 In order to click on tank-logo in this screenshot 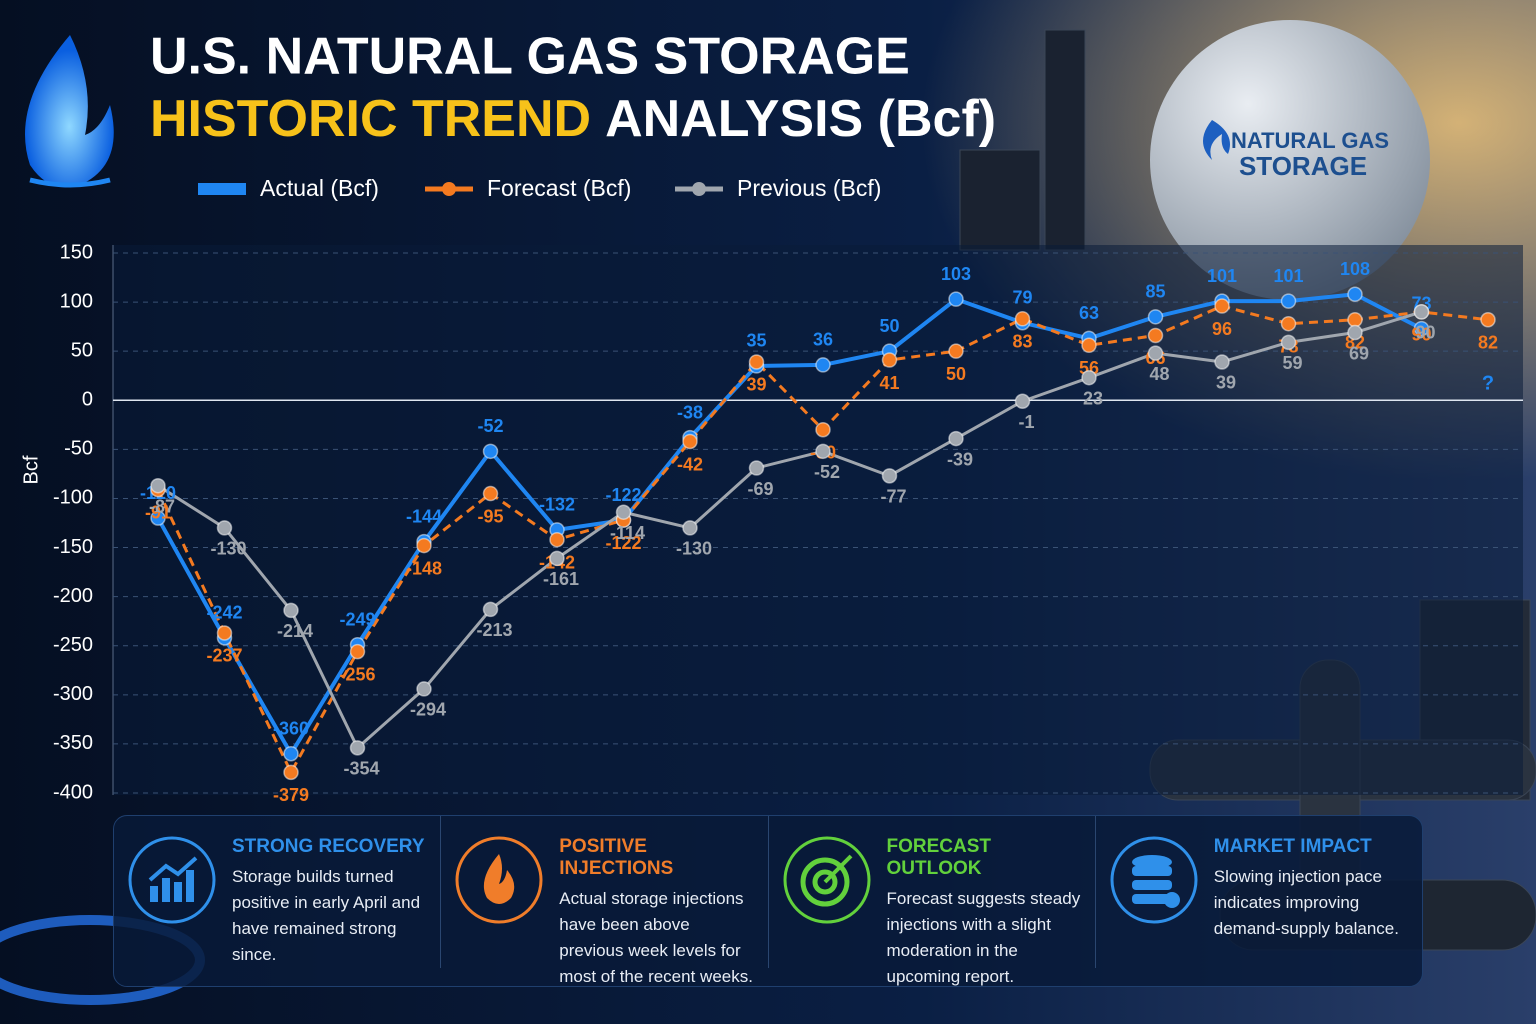, I will do `click(1216, 140)`.